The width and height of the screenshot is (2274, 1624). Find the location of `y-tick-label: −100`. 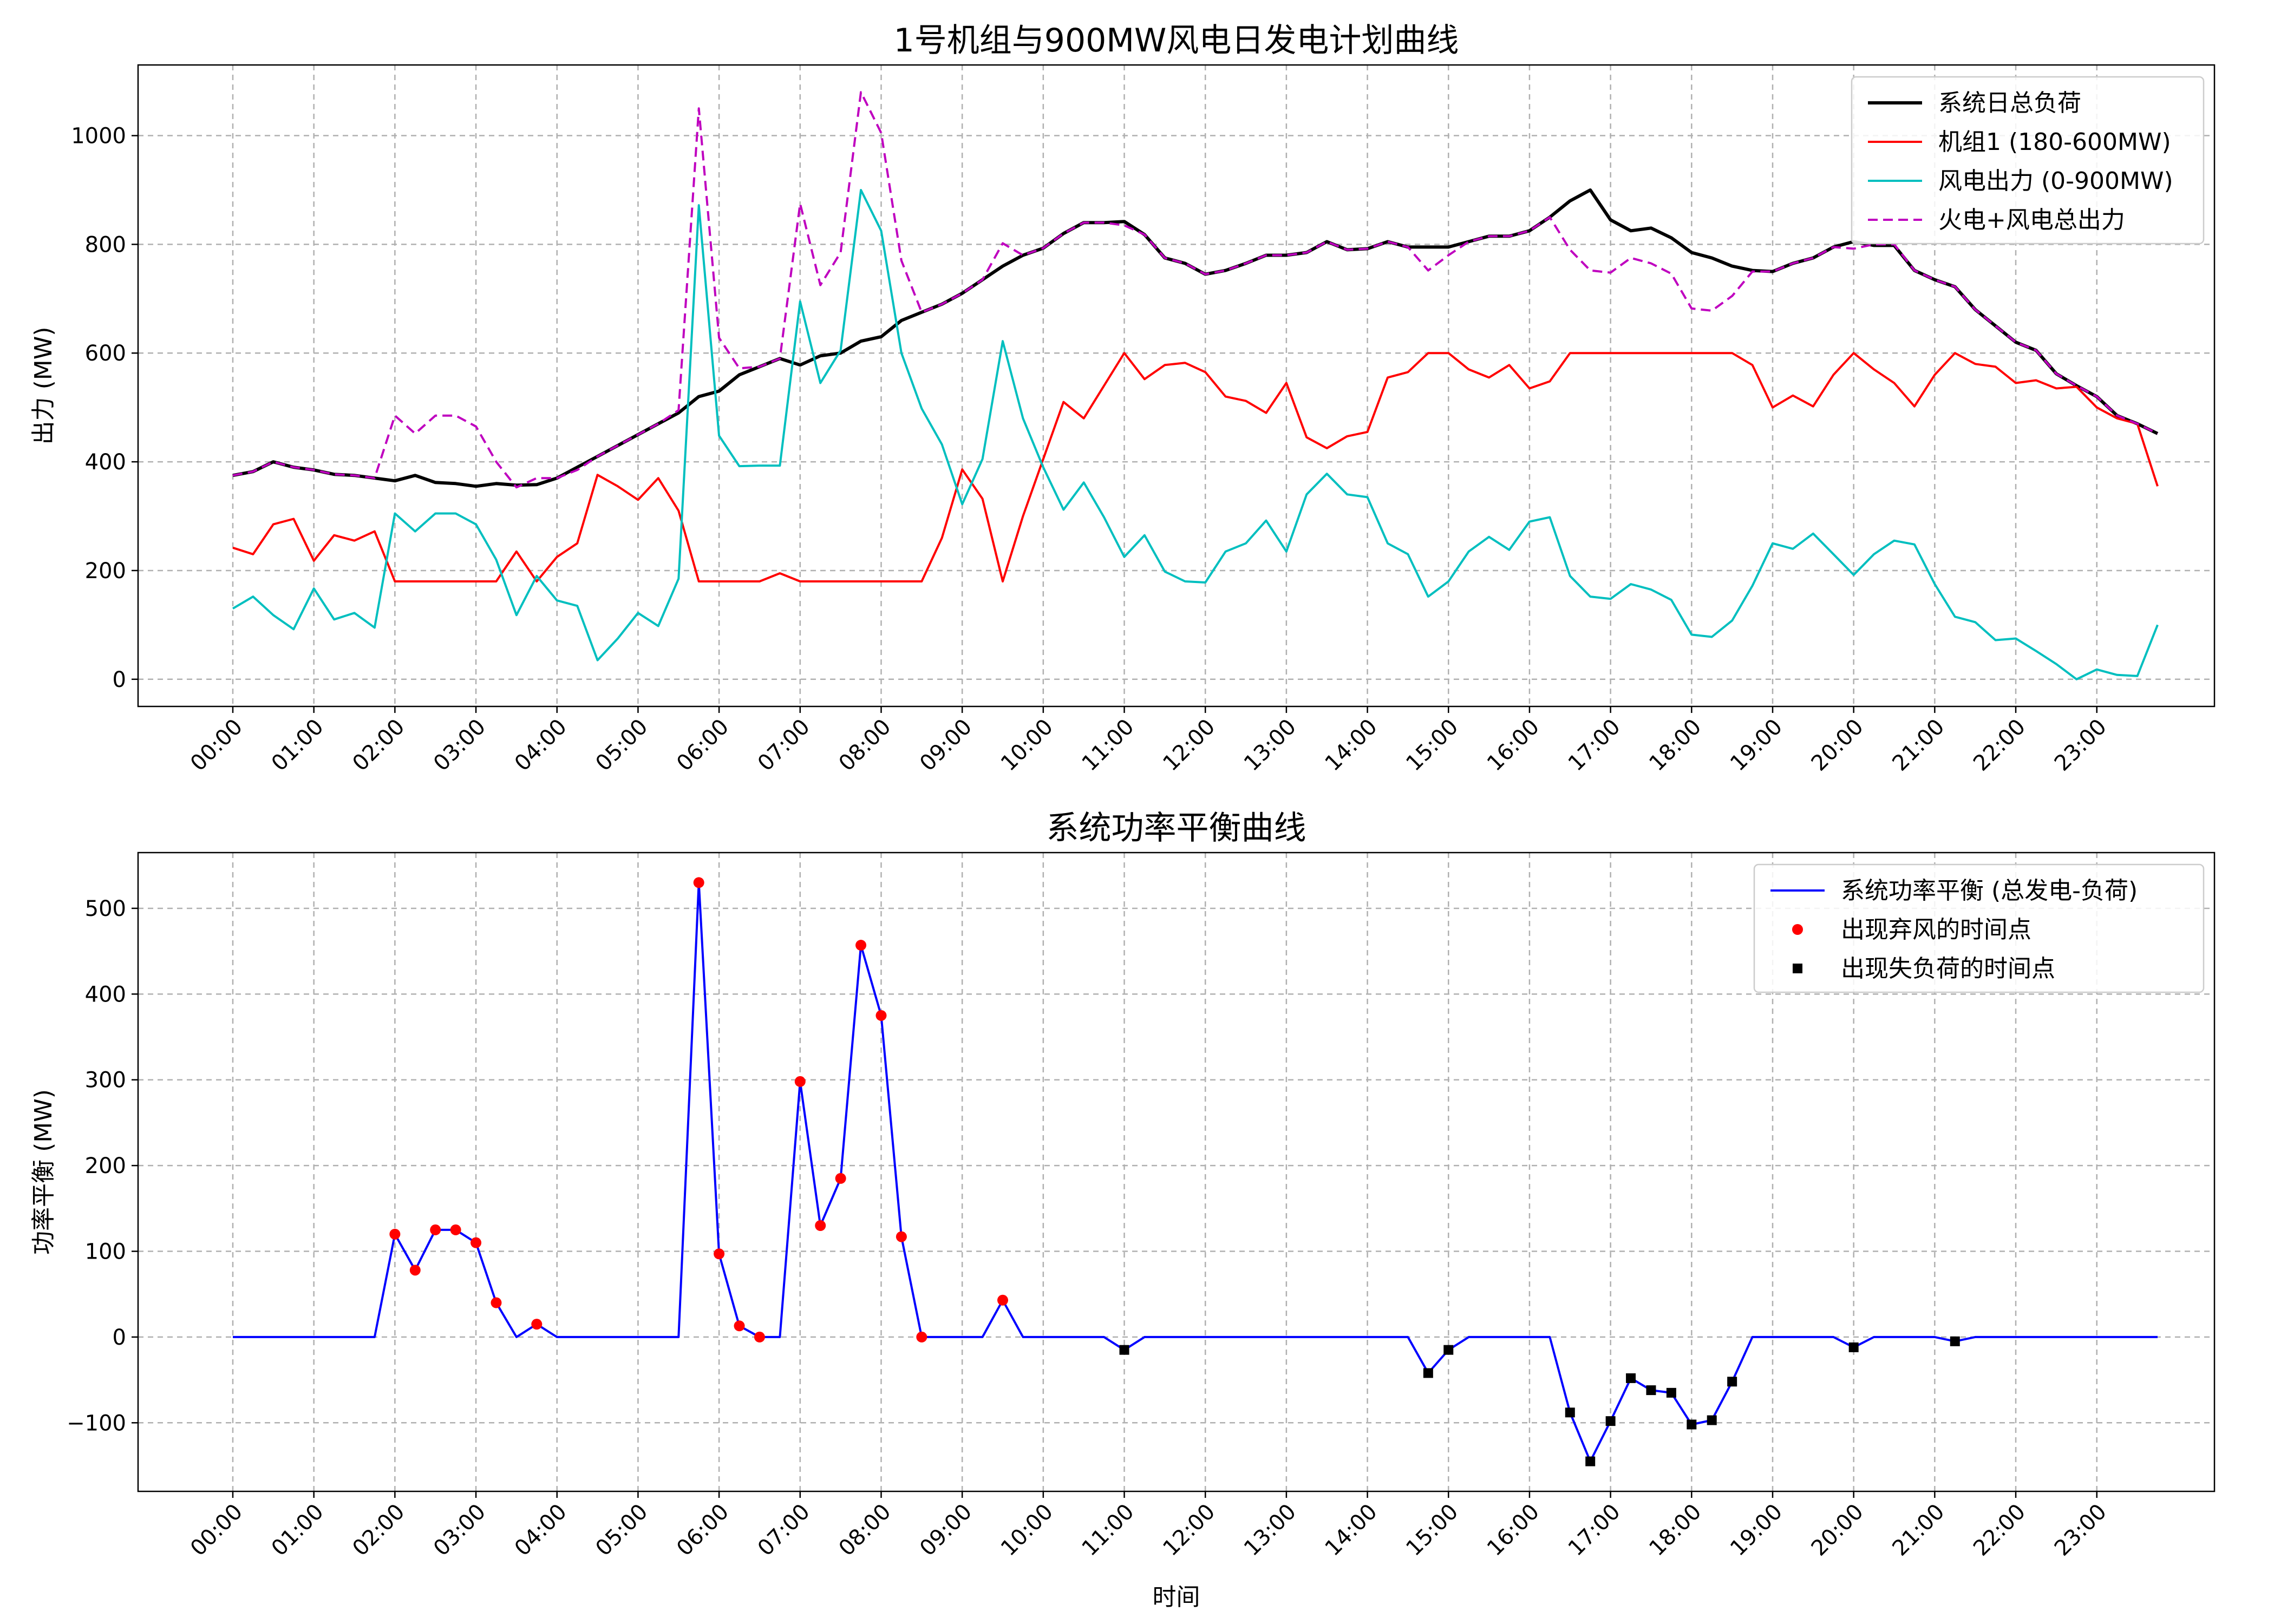

y-tick-label: −100 is located at coordinates (97, 1424).